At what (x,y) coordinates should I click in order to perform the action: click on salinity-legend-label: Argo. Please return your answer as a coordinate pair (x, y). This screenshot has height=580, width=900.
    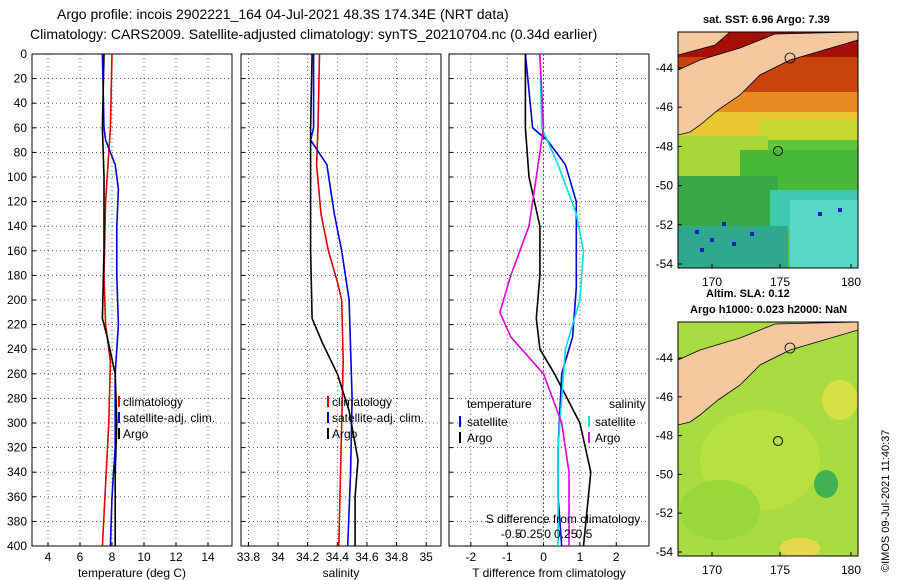
    Looking at the image, I should click on (345, 434).